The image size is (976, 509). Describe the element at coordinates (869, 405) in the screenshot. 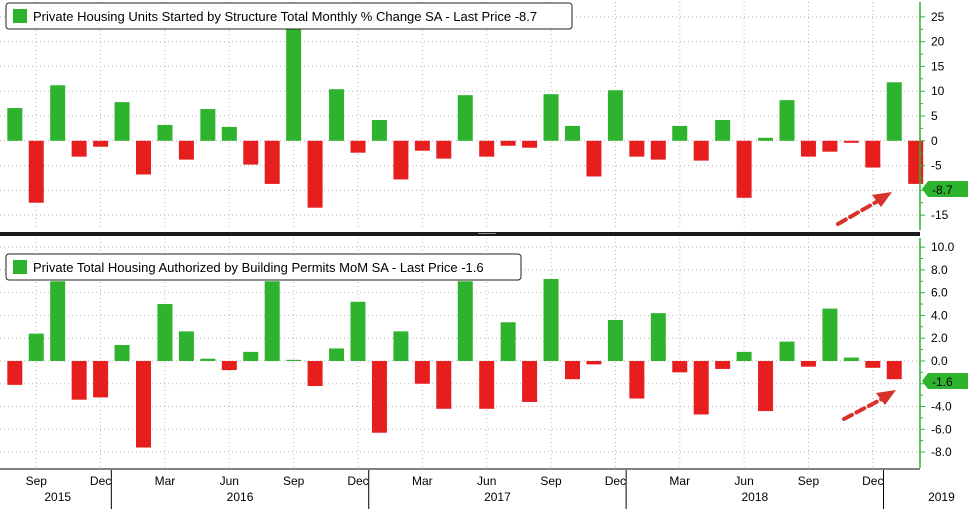

I see `bottom-arrow-annotation` at that location.